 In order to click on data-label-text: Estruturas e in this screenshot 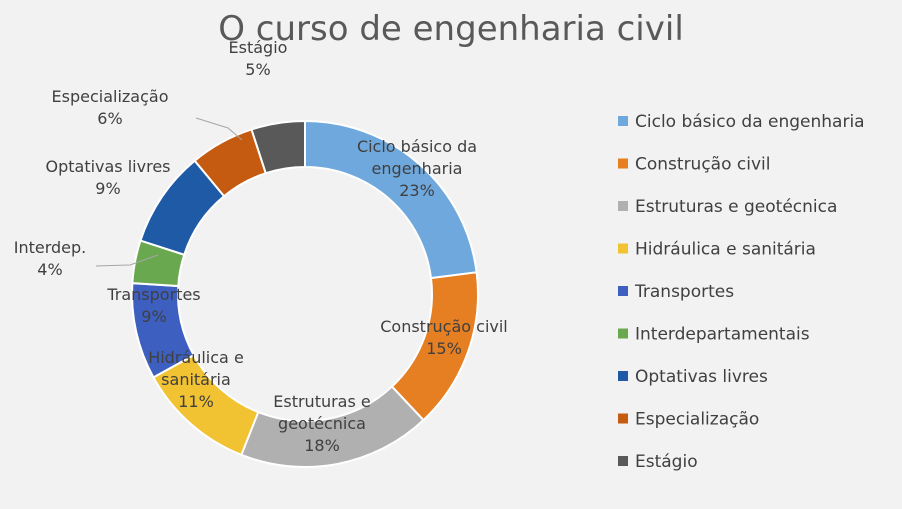, I will do `click(322, 401)`.